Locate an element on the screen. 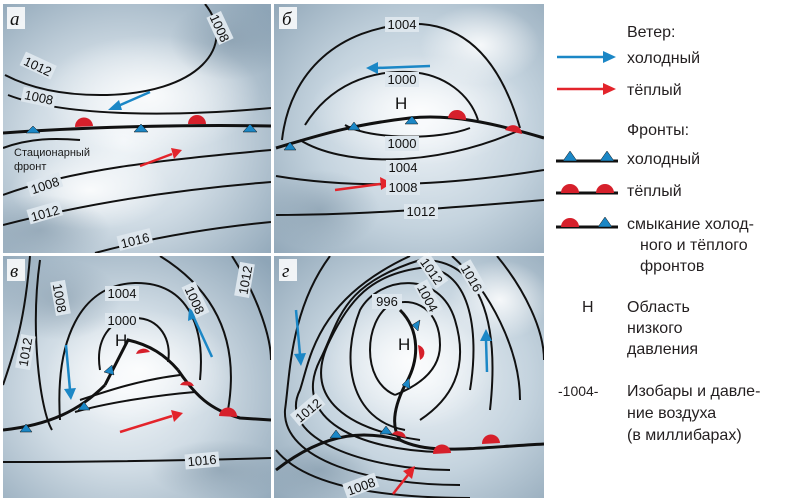 The width and height of the screenshot is (806, 501). legend-low-symbol: Н is located at coordinates (588, 307).